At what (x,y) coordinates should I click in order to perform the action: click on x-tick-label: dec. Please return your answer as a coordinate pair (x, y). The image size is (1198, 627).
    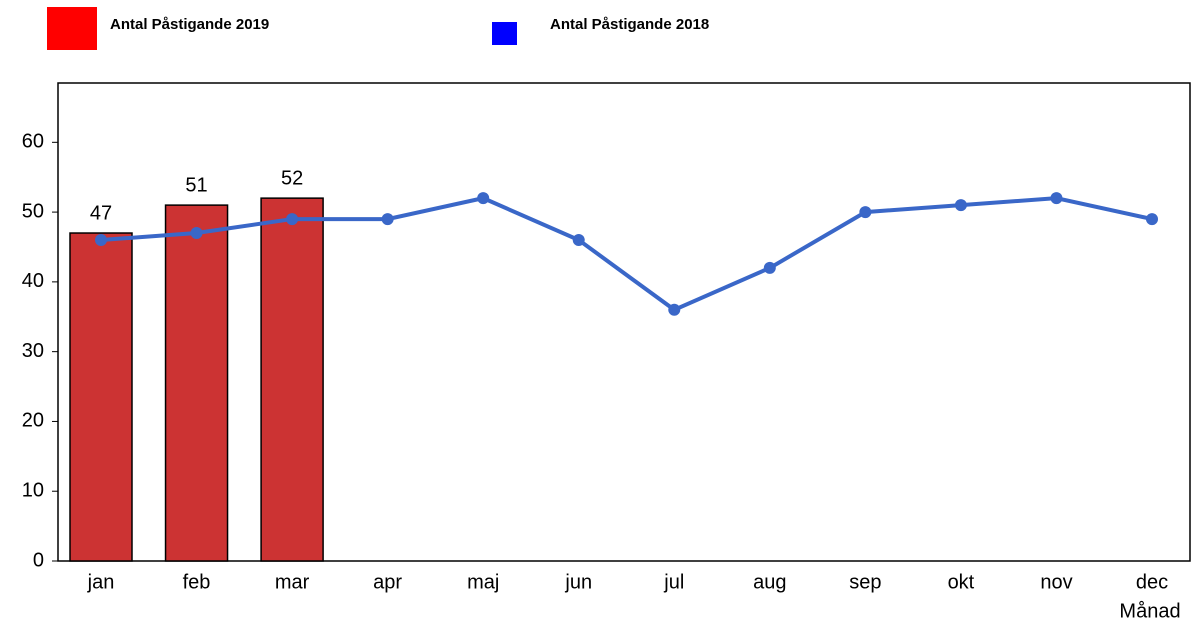
    Looking at the image, I should click on (1152, 582).